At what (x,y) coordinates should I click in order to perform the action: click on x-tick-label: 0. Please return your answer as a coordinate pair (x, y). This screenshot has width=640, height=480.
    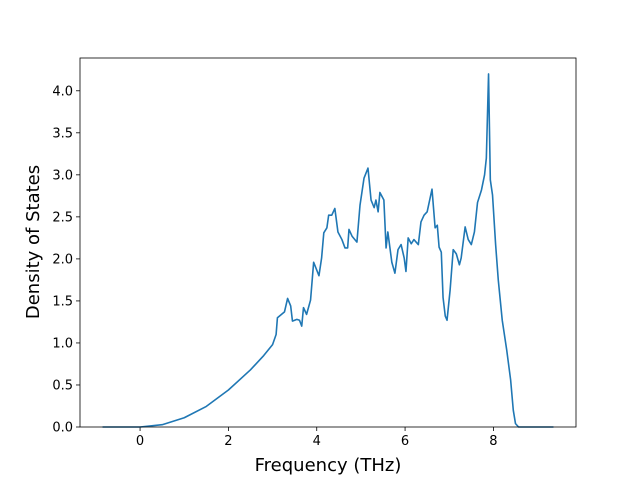
    Looking at the image, I should click on (140, 441).